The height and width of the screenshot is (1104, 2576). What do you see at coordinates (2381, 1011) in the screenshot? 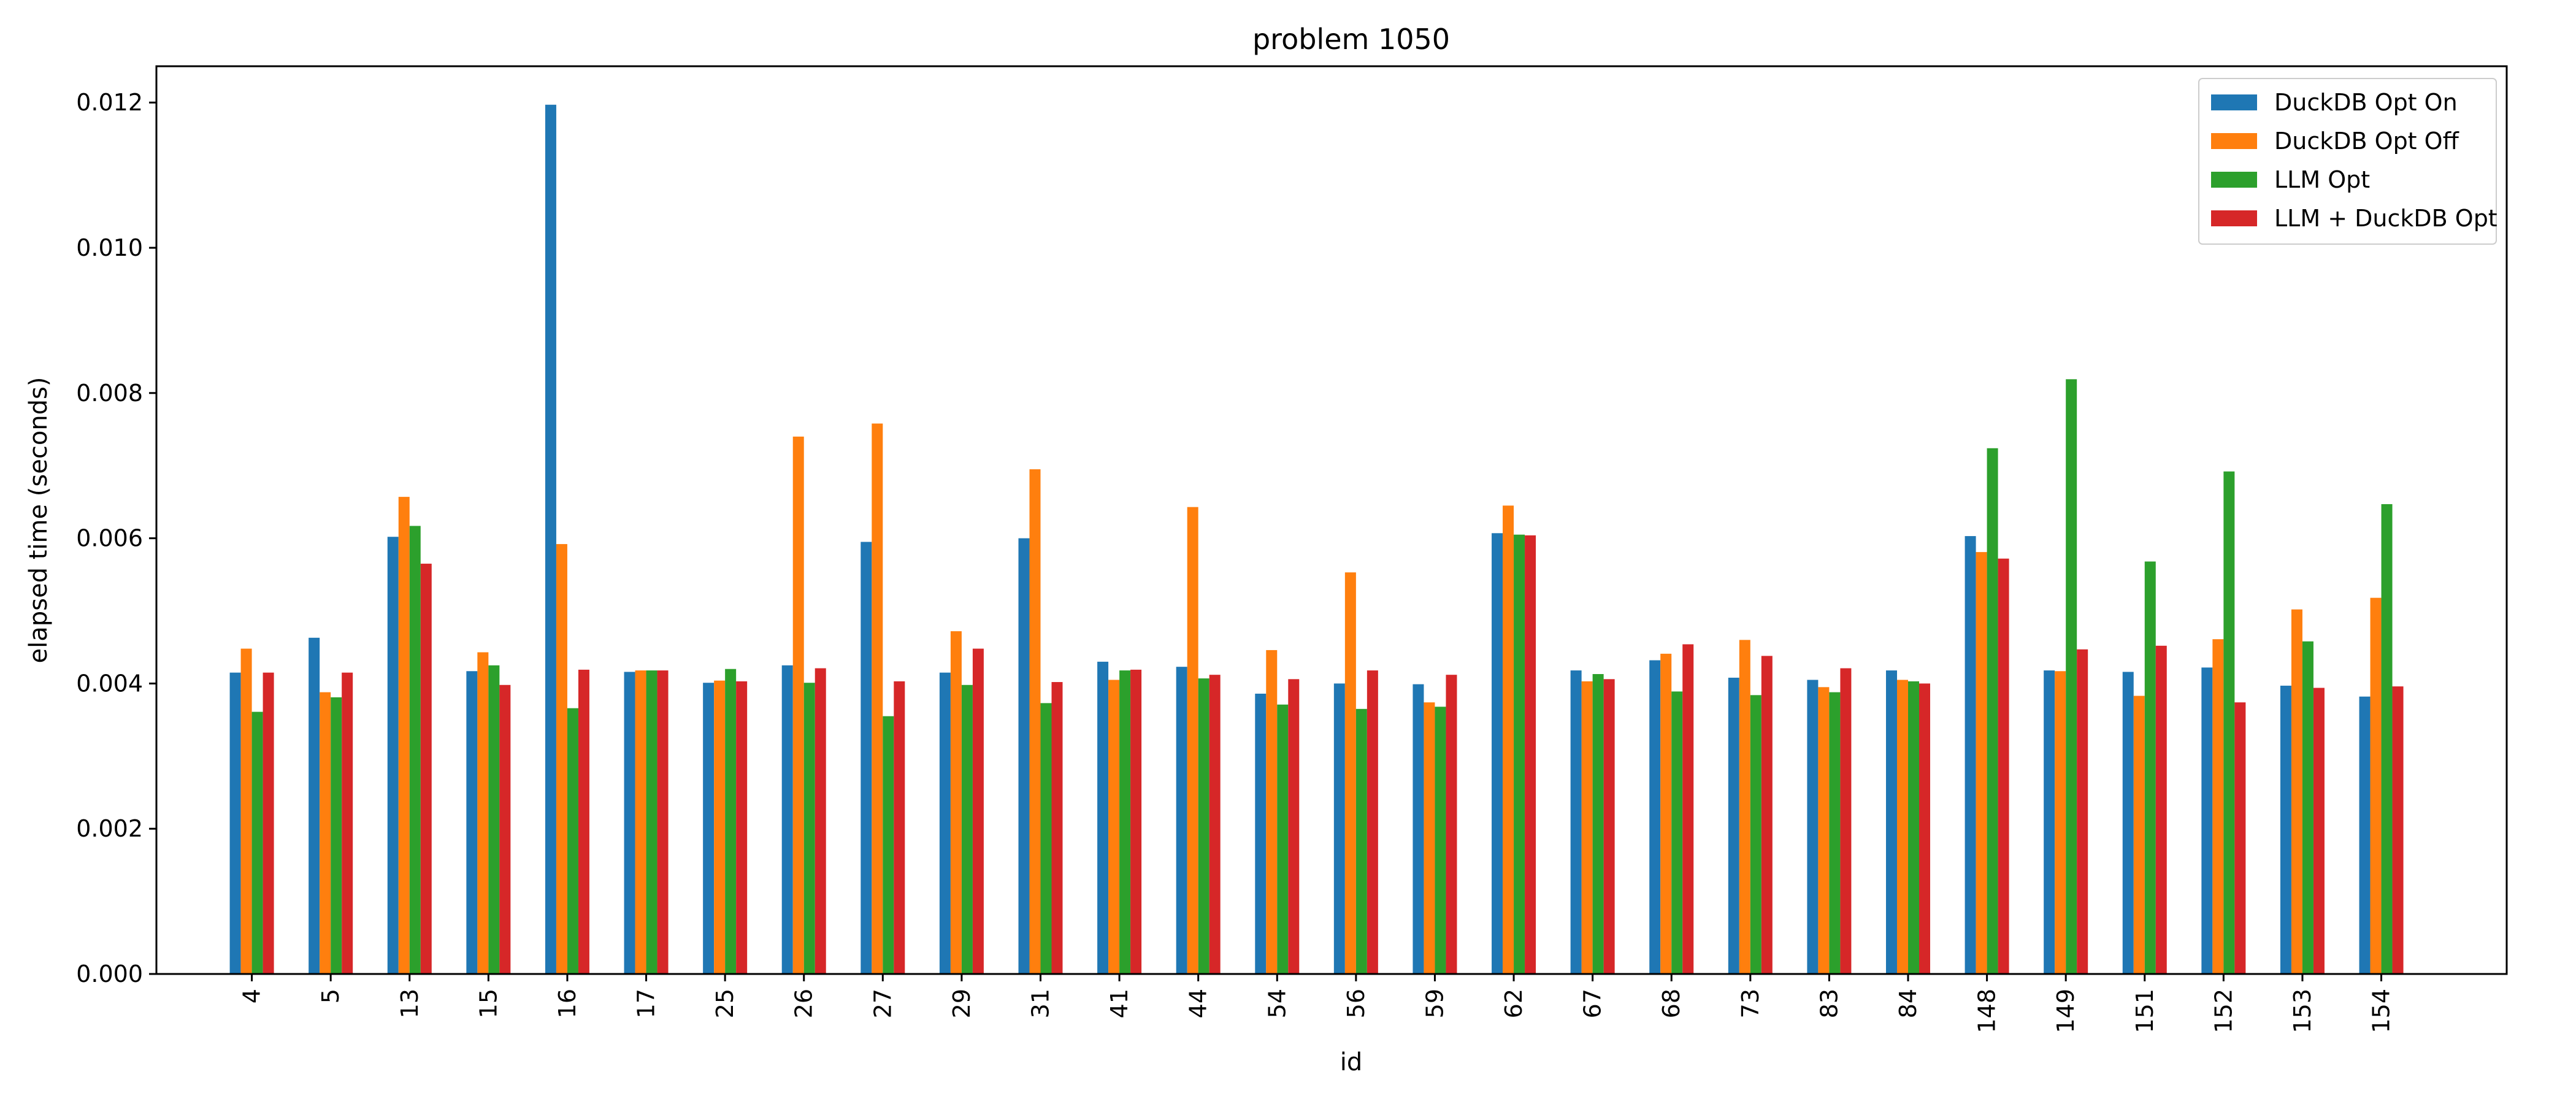
I see `x-tick-label: 154` at bounding box center [2381, 1011].